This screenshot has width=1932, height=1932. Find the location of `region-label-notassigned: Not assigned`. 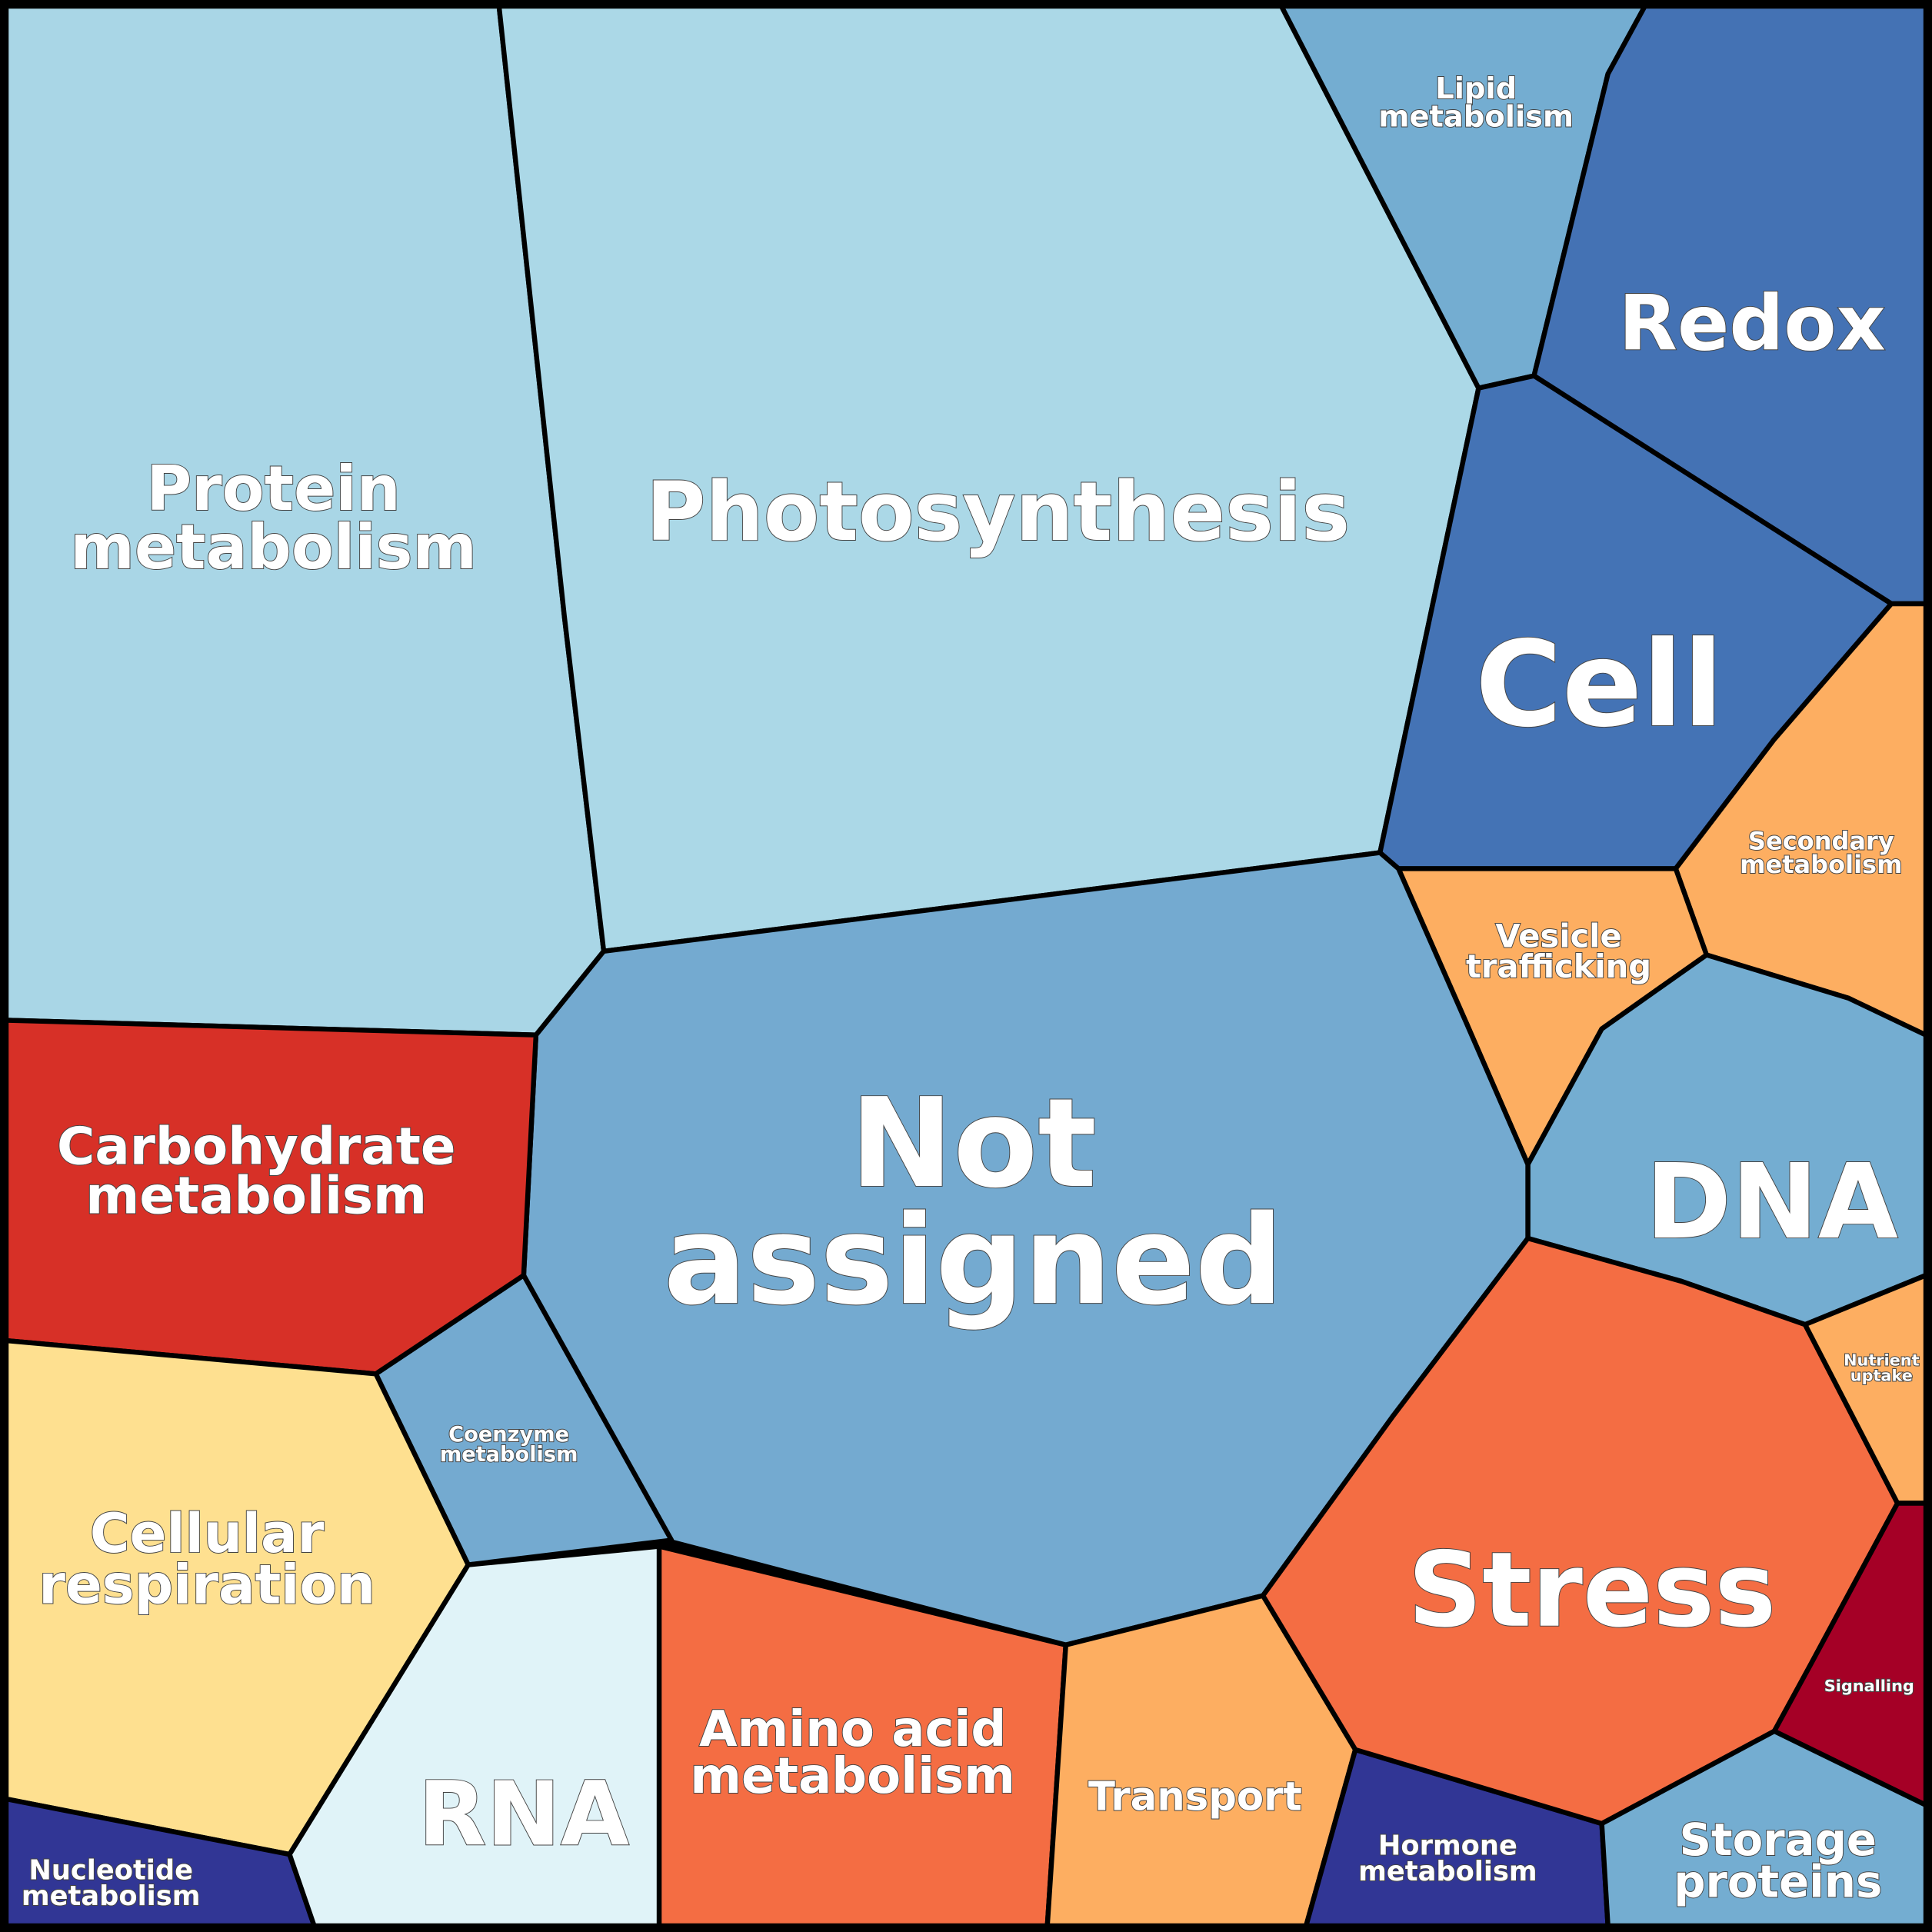

region-label-notassigned: Not assigned is located at coordinates (974, 1201).